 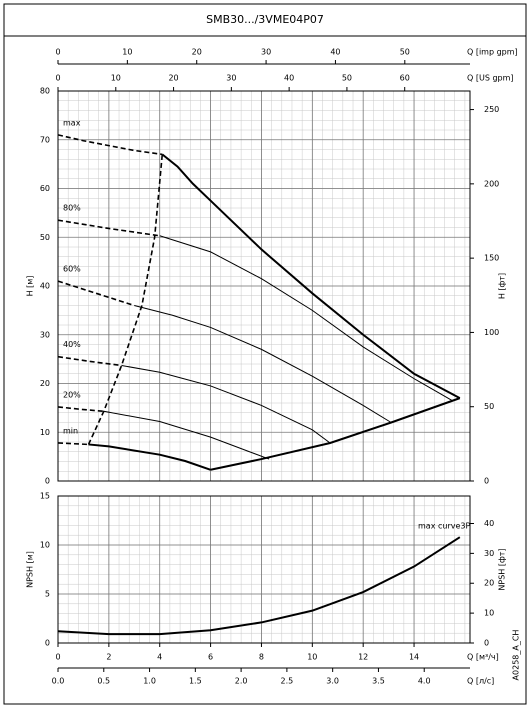 What do you see at coordinates (241, 681) in the screenshot?
I see `x-tick-label: 2.0` at bounding box center [241, 681].